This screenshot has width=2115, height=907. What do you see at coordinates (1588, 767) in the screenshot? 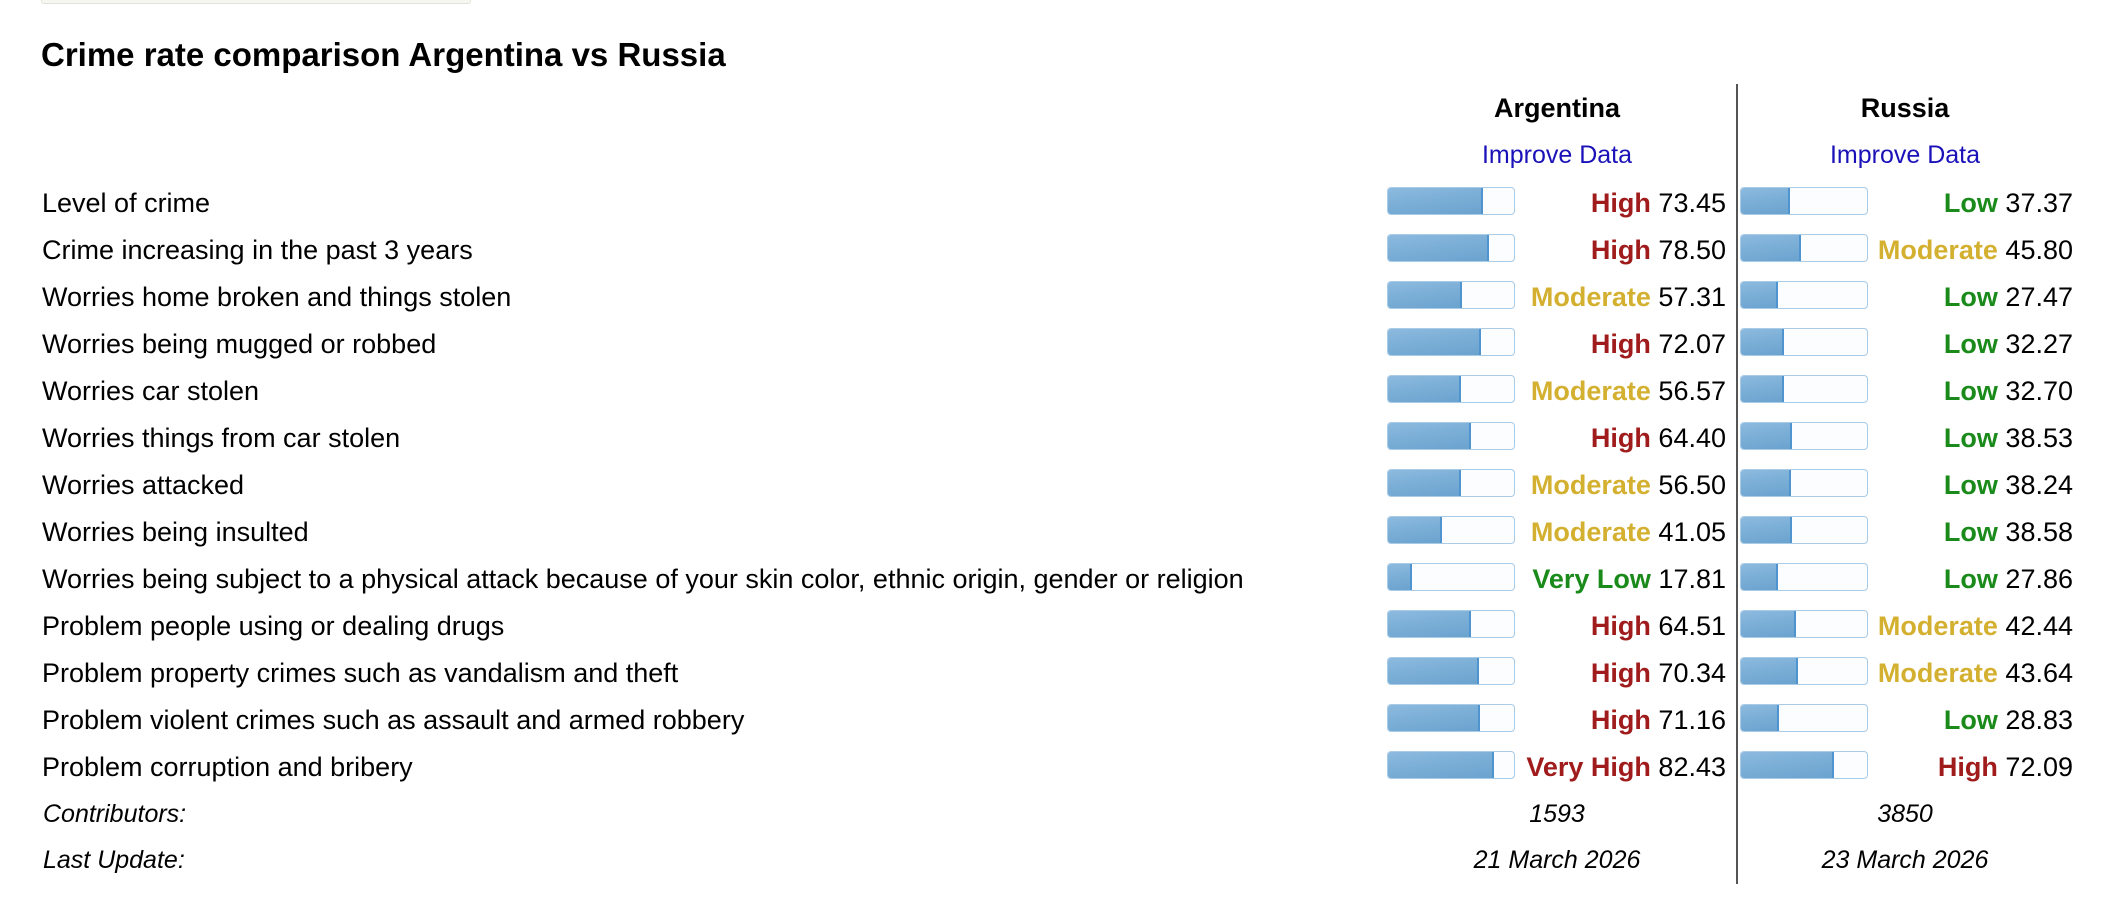
I see `rank-label: Very High` at bounding box center [1588, 767].